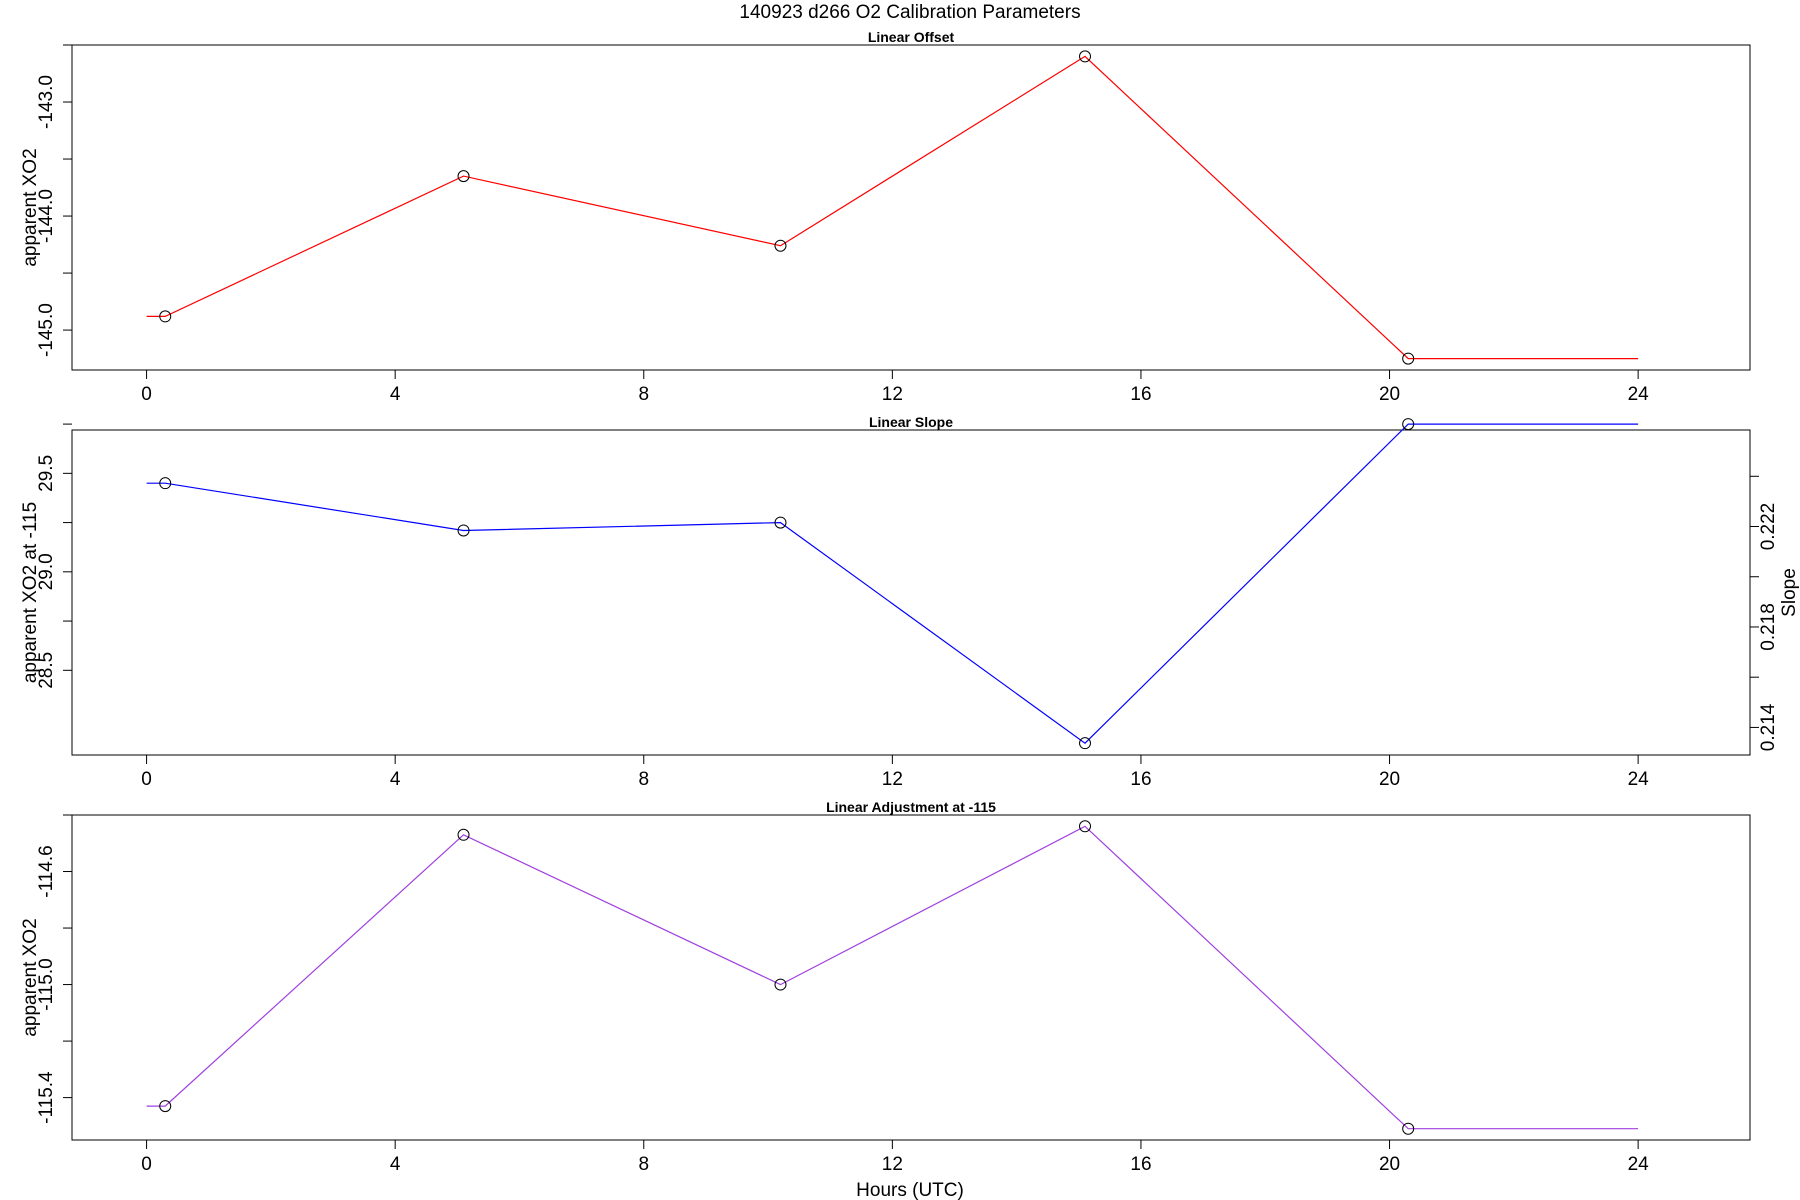  I want to click on y-tick-label: 29.0, so click(46, 571).